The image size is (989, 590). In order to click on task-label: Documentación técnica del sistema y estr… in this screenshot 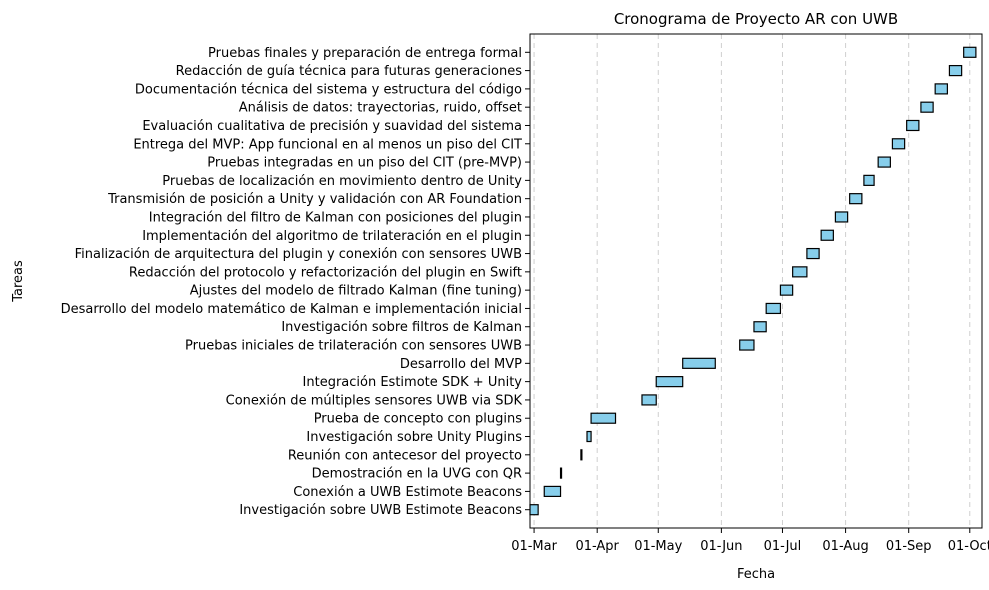, I will do `click(328, 89)`.